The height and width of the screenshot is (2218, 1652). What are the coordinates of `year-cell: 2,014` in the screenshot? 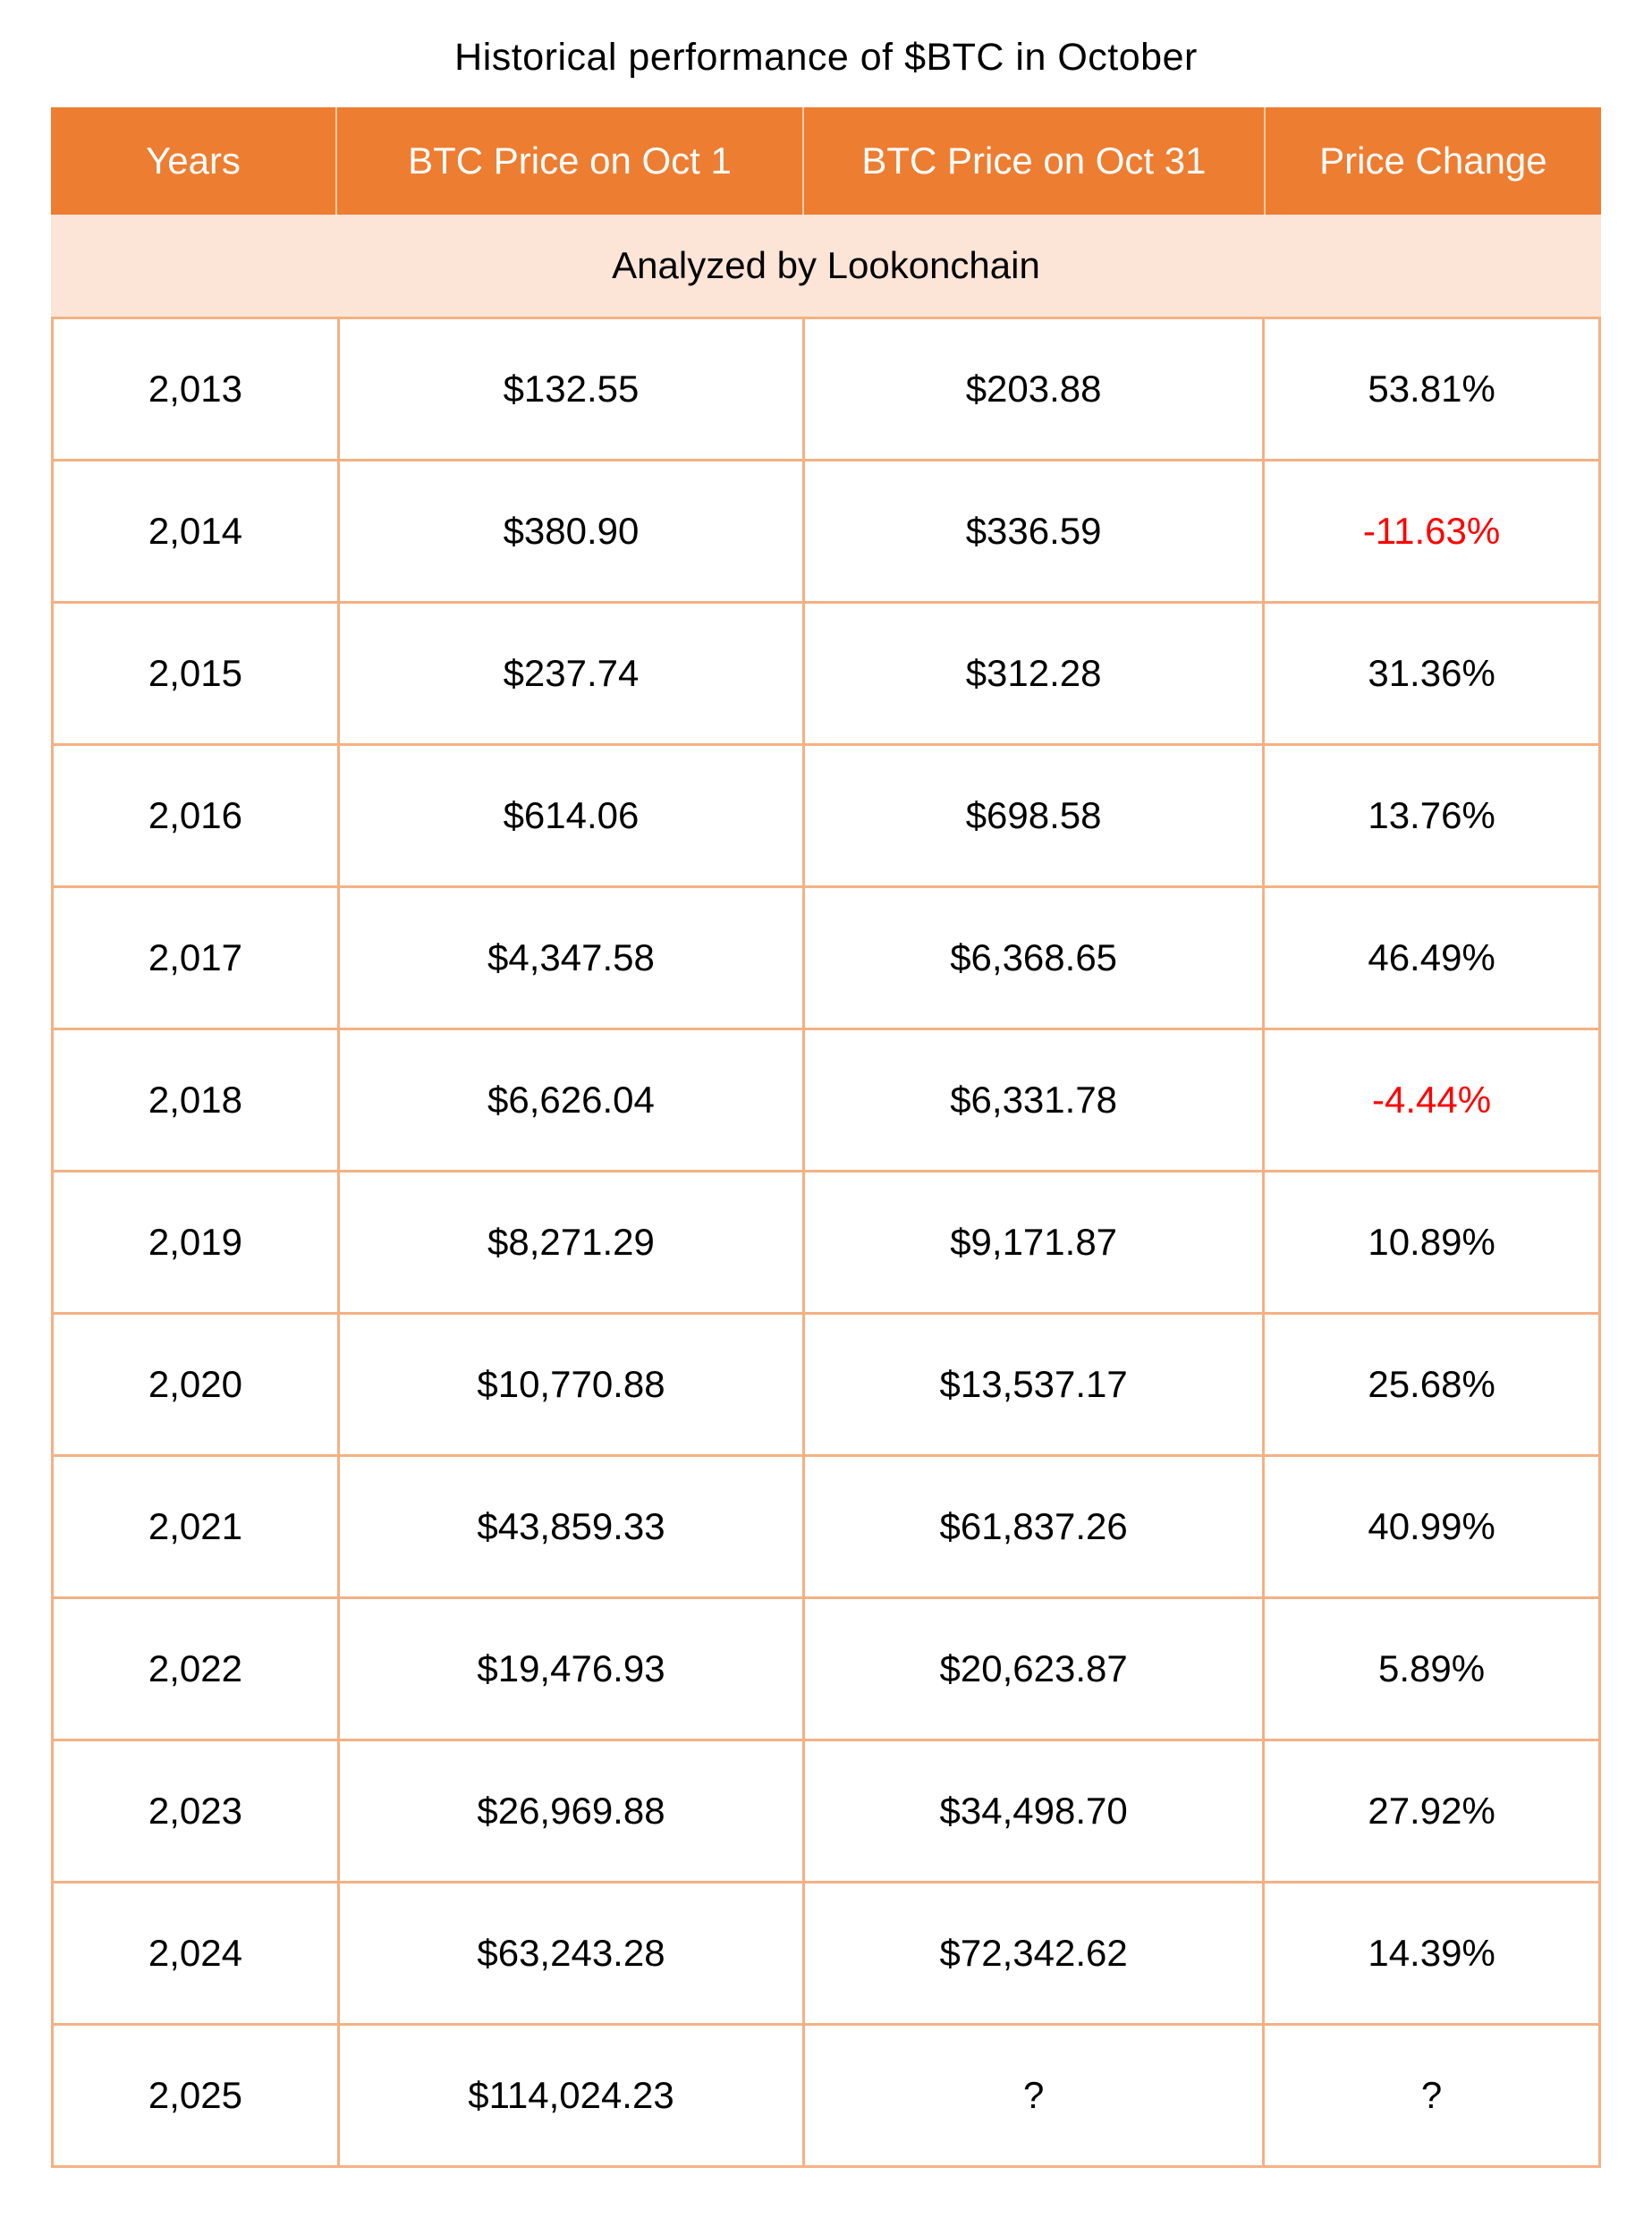 It's located at (195, 531).